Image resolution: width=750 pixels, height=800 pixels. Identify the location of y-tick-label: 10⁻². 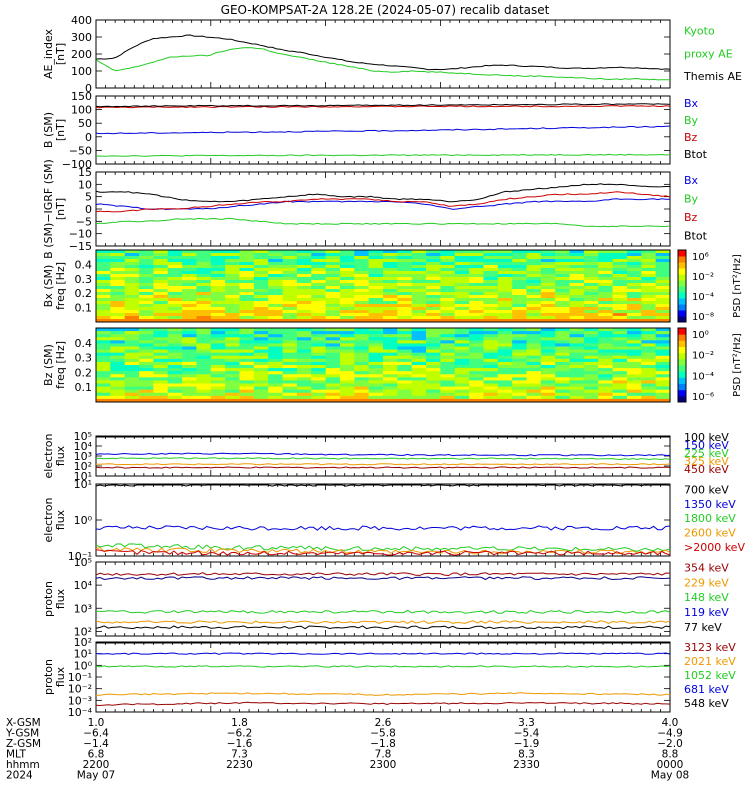
(80, 689).